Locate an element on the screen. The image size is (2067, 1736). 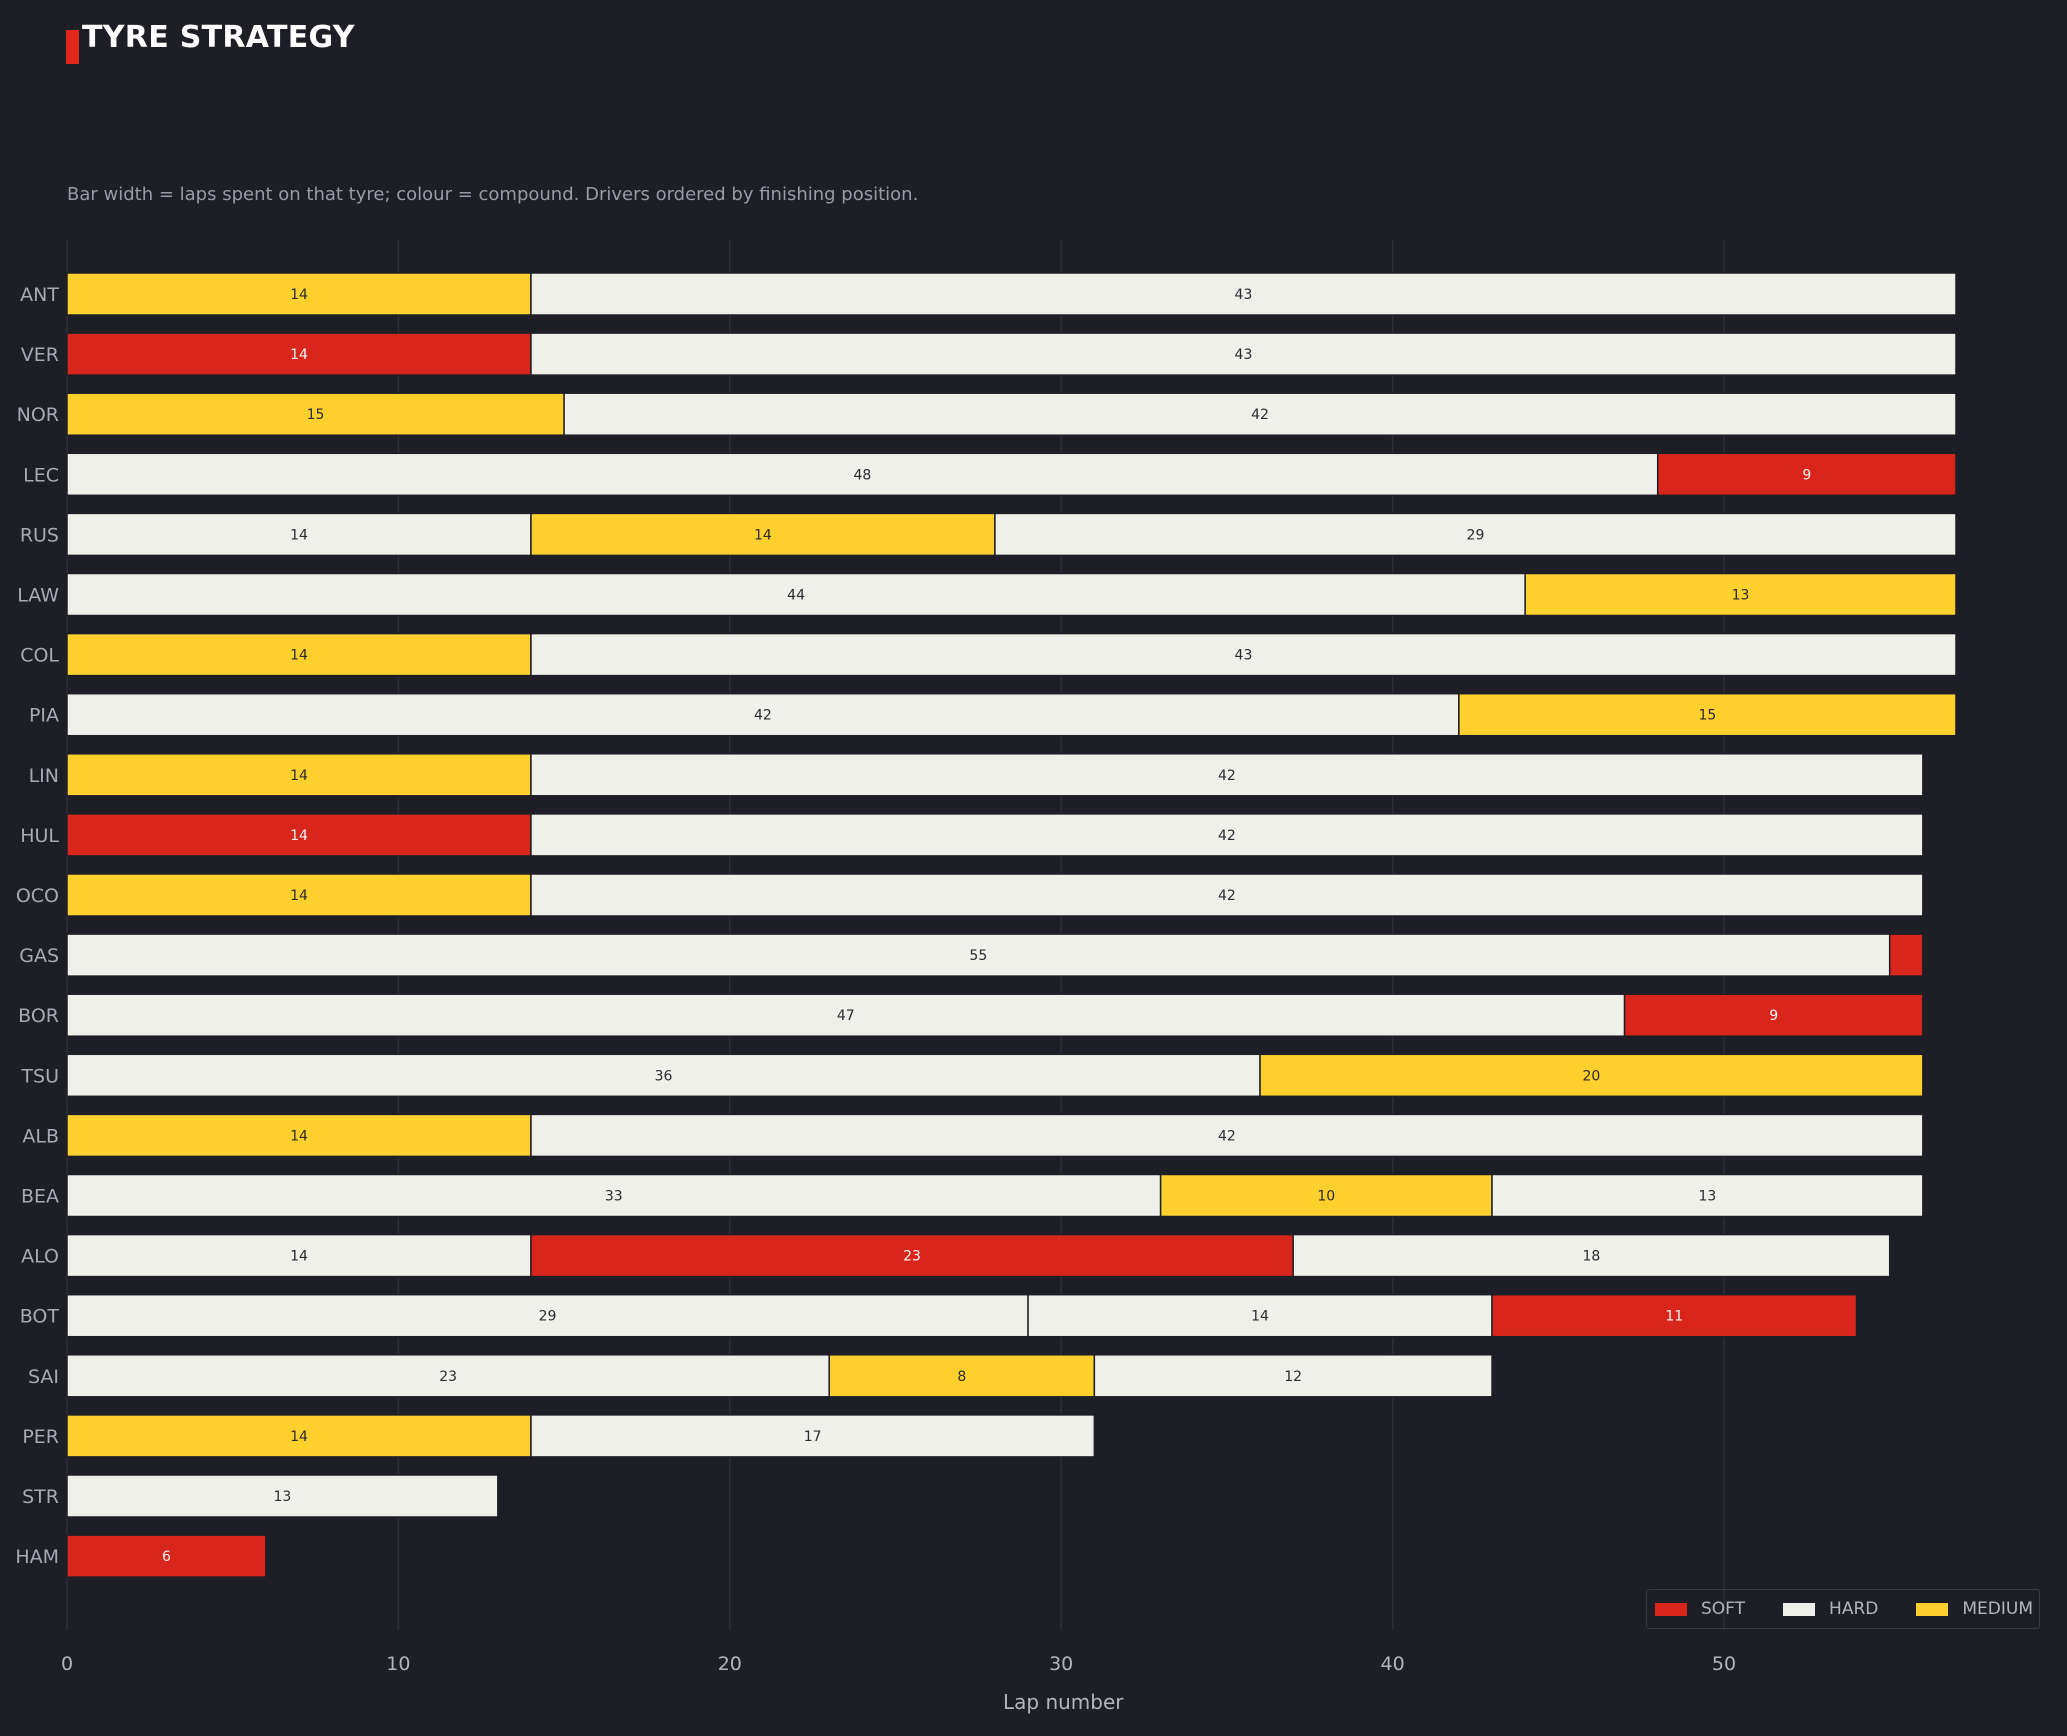
stint-label-ant-2: 43 is located at coordinates (1244, 295).